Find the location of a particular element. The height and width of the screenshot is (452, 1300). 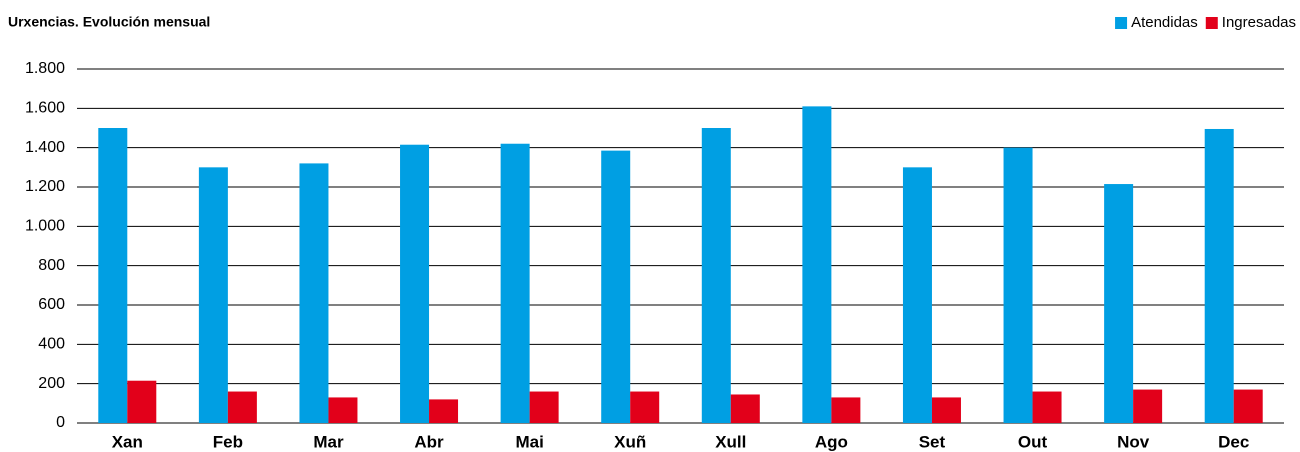

x-tick-label: Feb is located at coordinates (228, 441).